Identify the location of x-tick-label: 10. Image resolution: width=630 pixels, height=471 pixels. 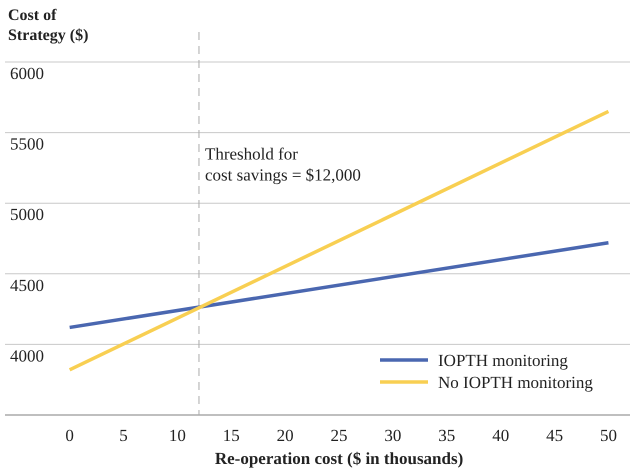
(177, 435).